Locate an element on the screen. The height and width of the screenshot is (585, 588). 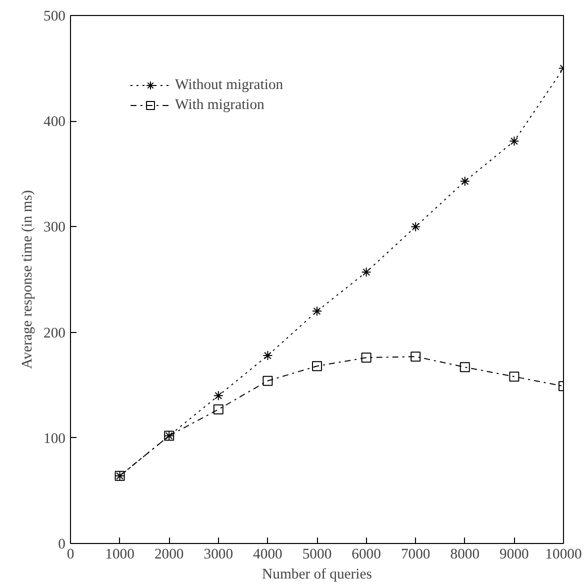
y-axis-title: Average response time (in ms) is located at coordinates (28, 279).